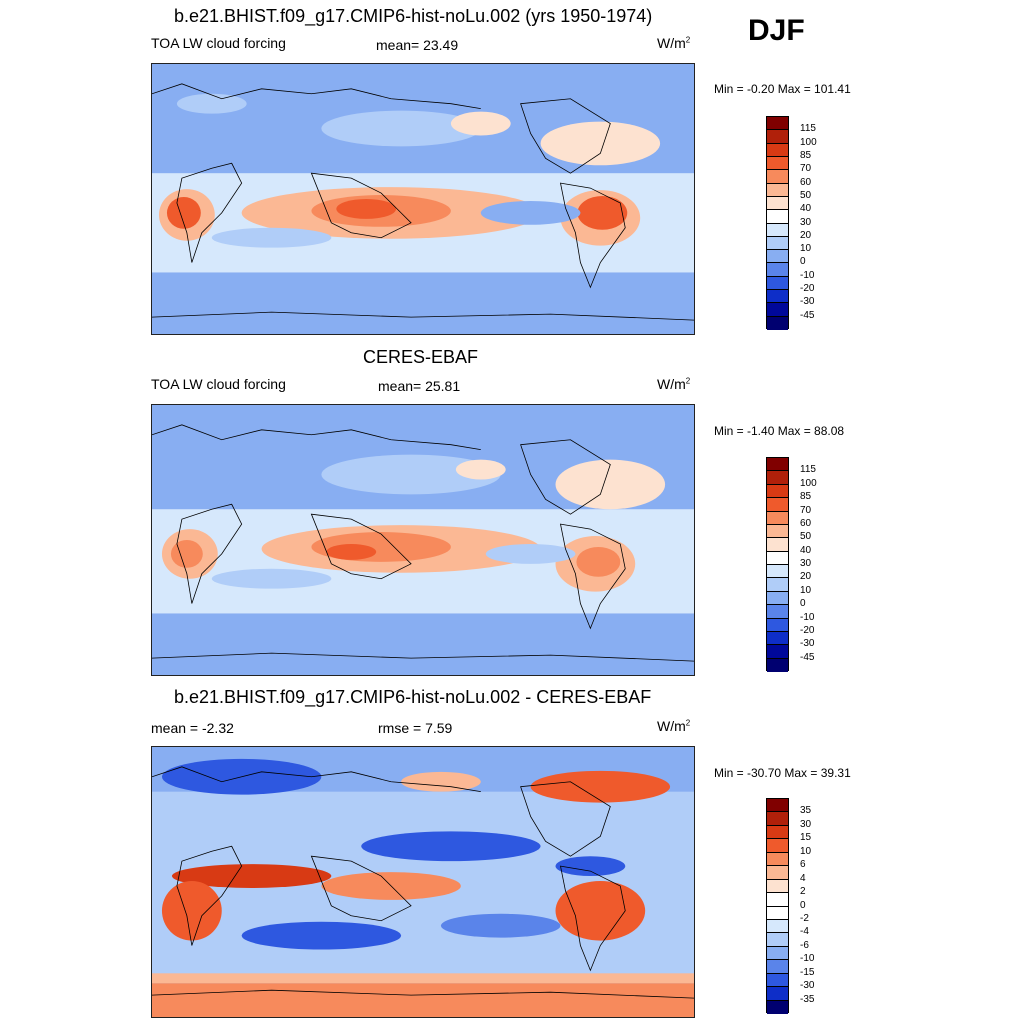  What do you see at coordinates (806, 838) in the screenshot?
I see `colorbar-label: 15` at bounding box center [806, 838].